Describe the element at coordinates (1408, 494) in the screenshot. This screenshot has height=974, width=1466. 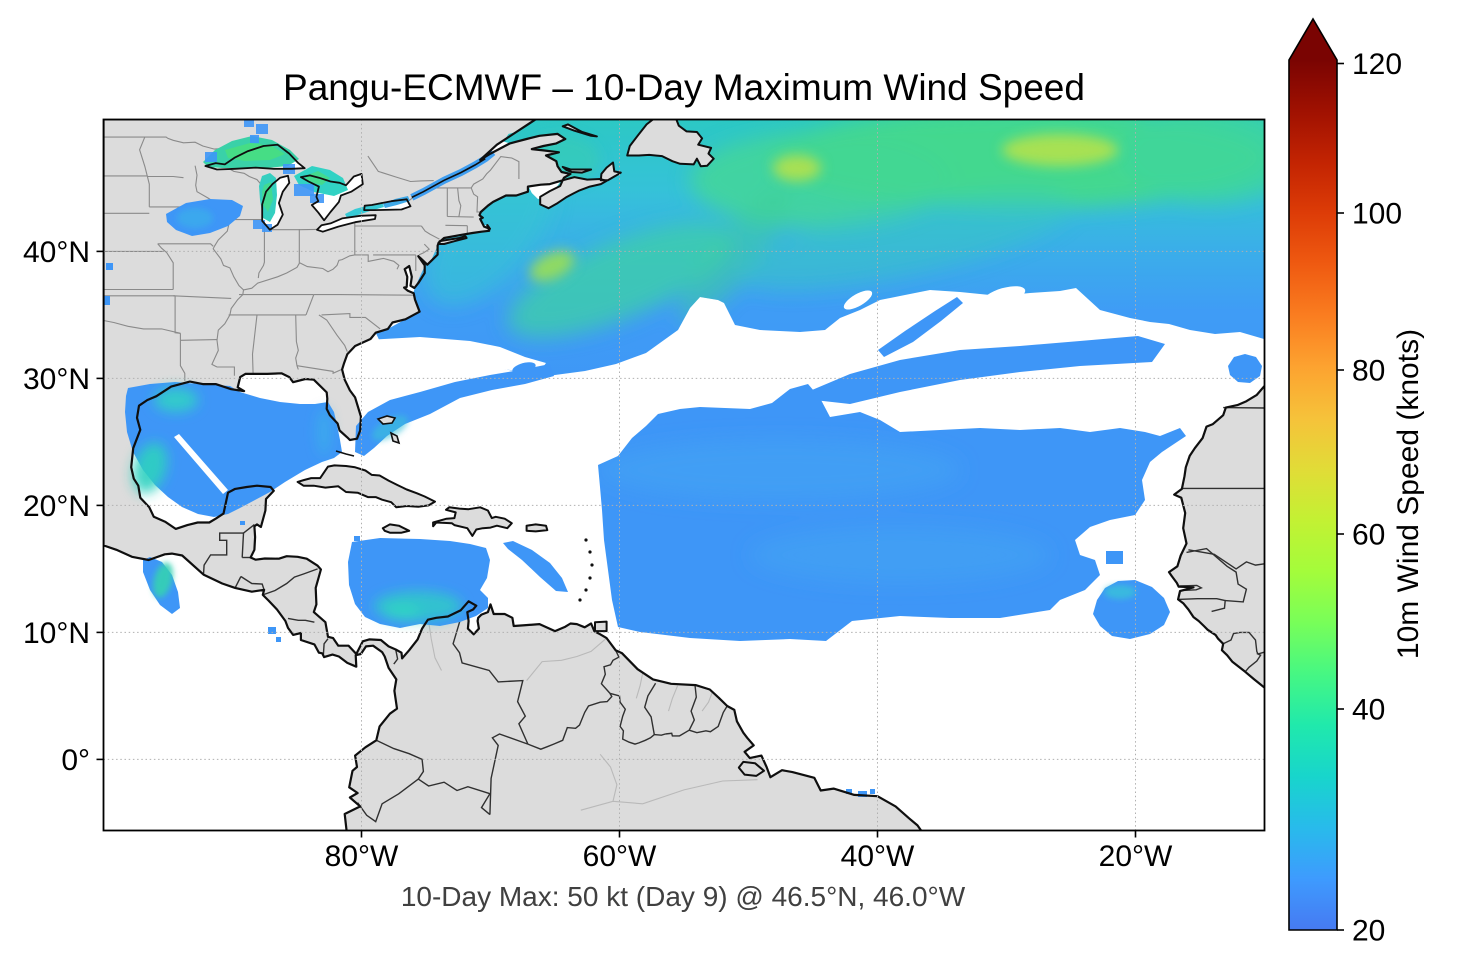
I see `svg-text: 10m Wind Speed (knots)` at that location.